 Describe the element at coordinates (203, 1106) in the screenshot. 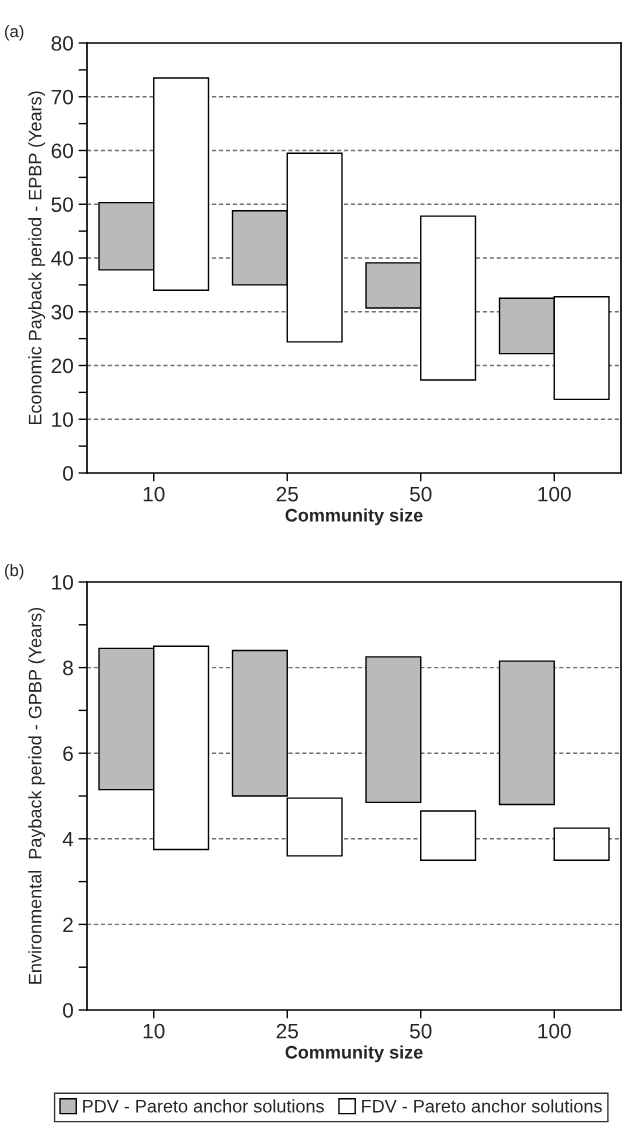

I see `legend-label: PDV - Pareto anchor solutions` at that location.